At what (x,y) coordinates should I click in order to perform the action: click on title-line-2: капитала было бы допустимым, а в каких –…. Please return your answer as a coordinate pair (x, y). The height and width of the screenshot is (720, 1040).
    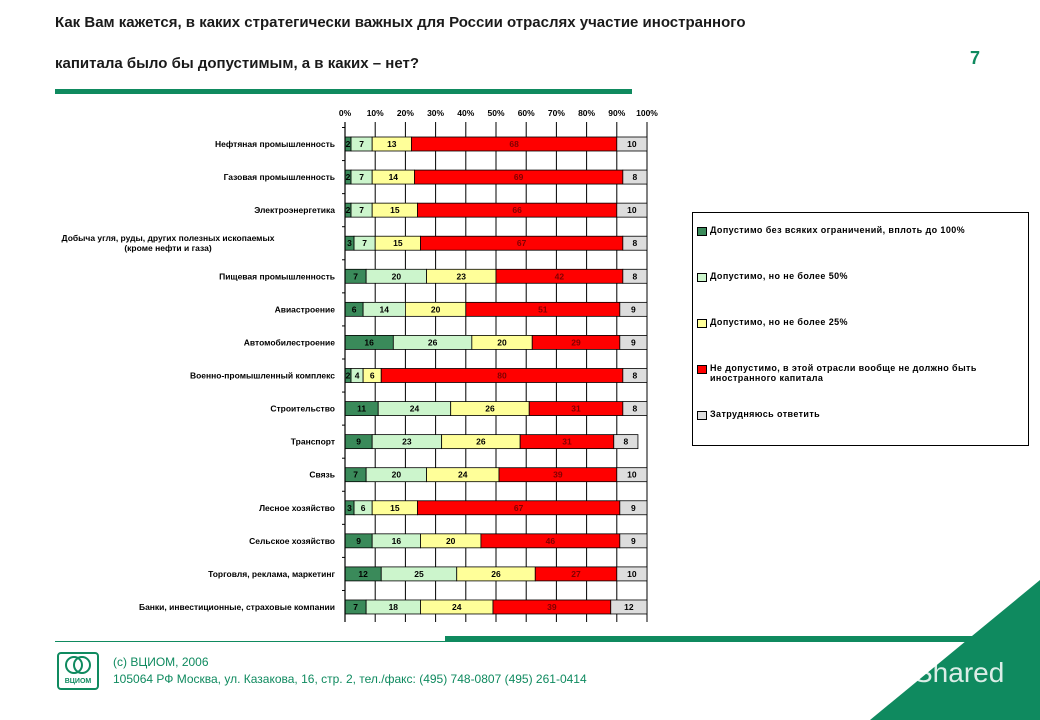
    Looking at the image, I should click on (237, 63).